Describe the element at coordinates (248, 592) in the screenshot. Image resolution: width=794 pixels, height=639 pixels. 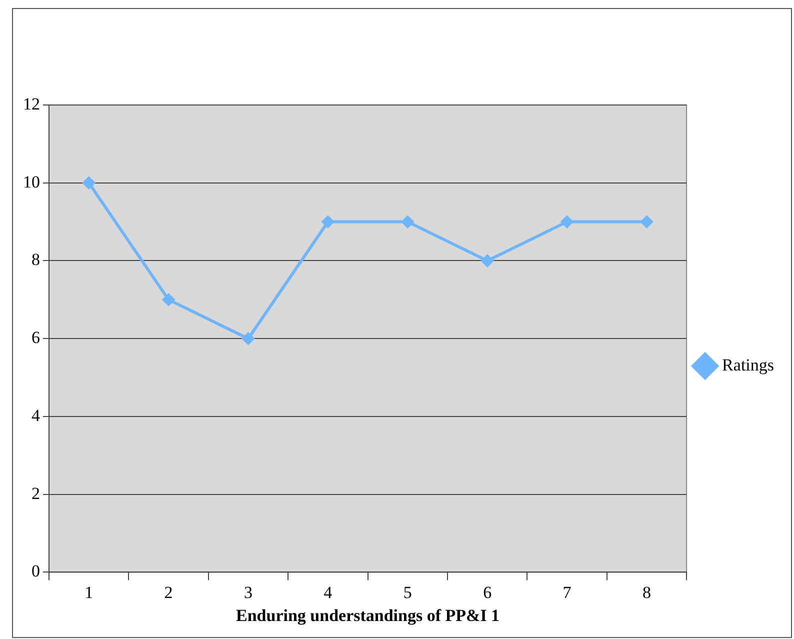
I see `x-tick-label: 3` at that location.